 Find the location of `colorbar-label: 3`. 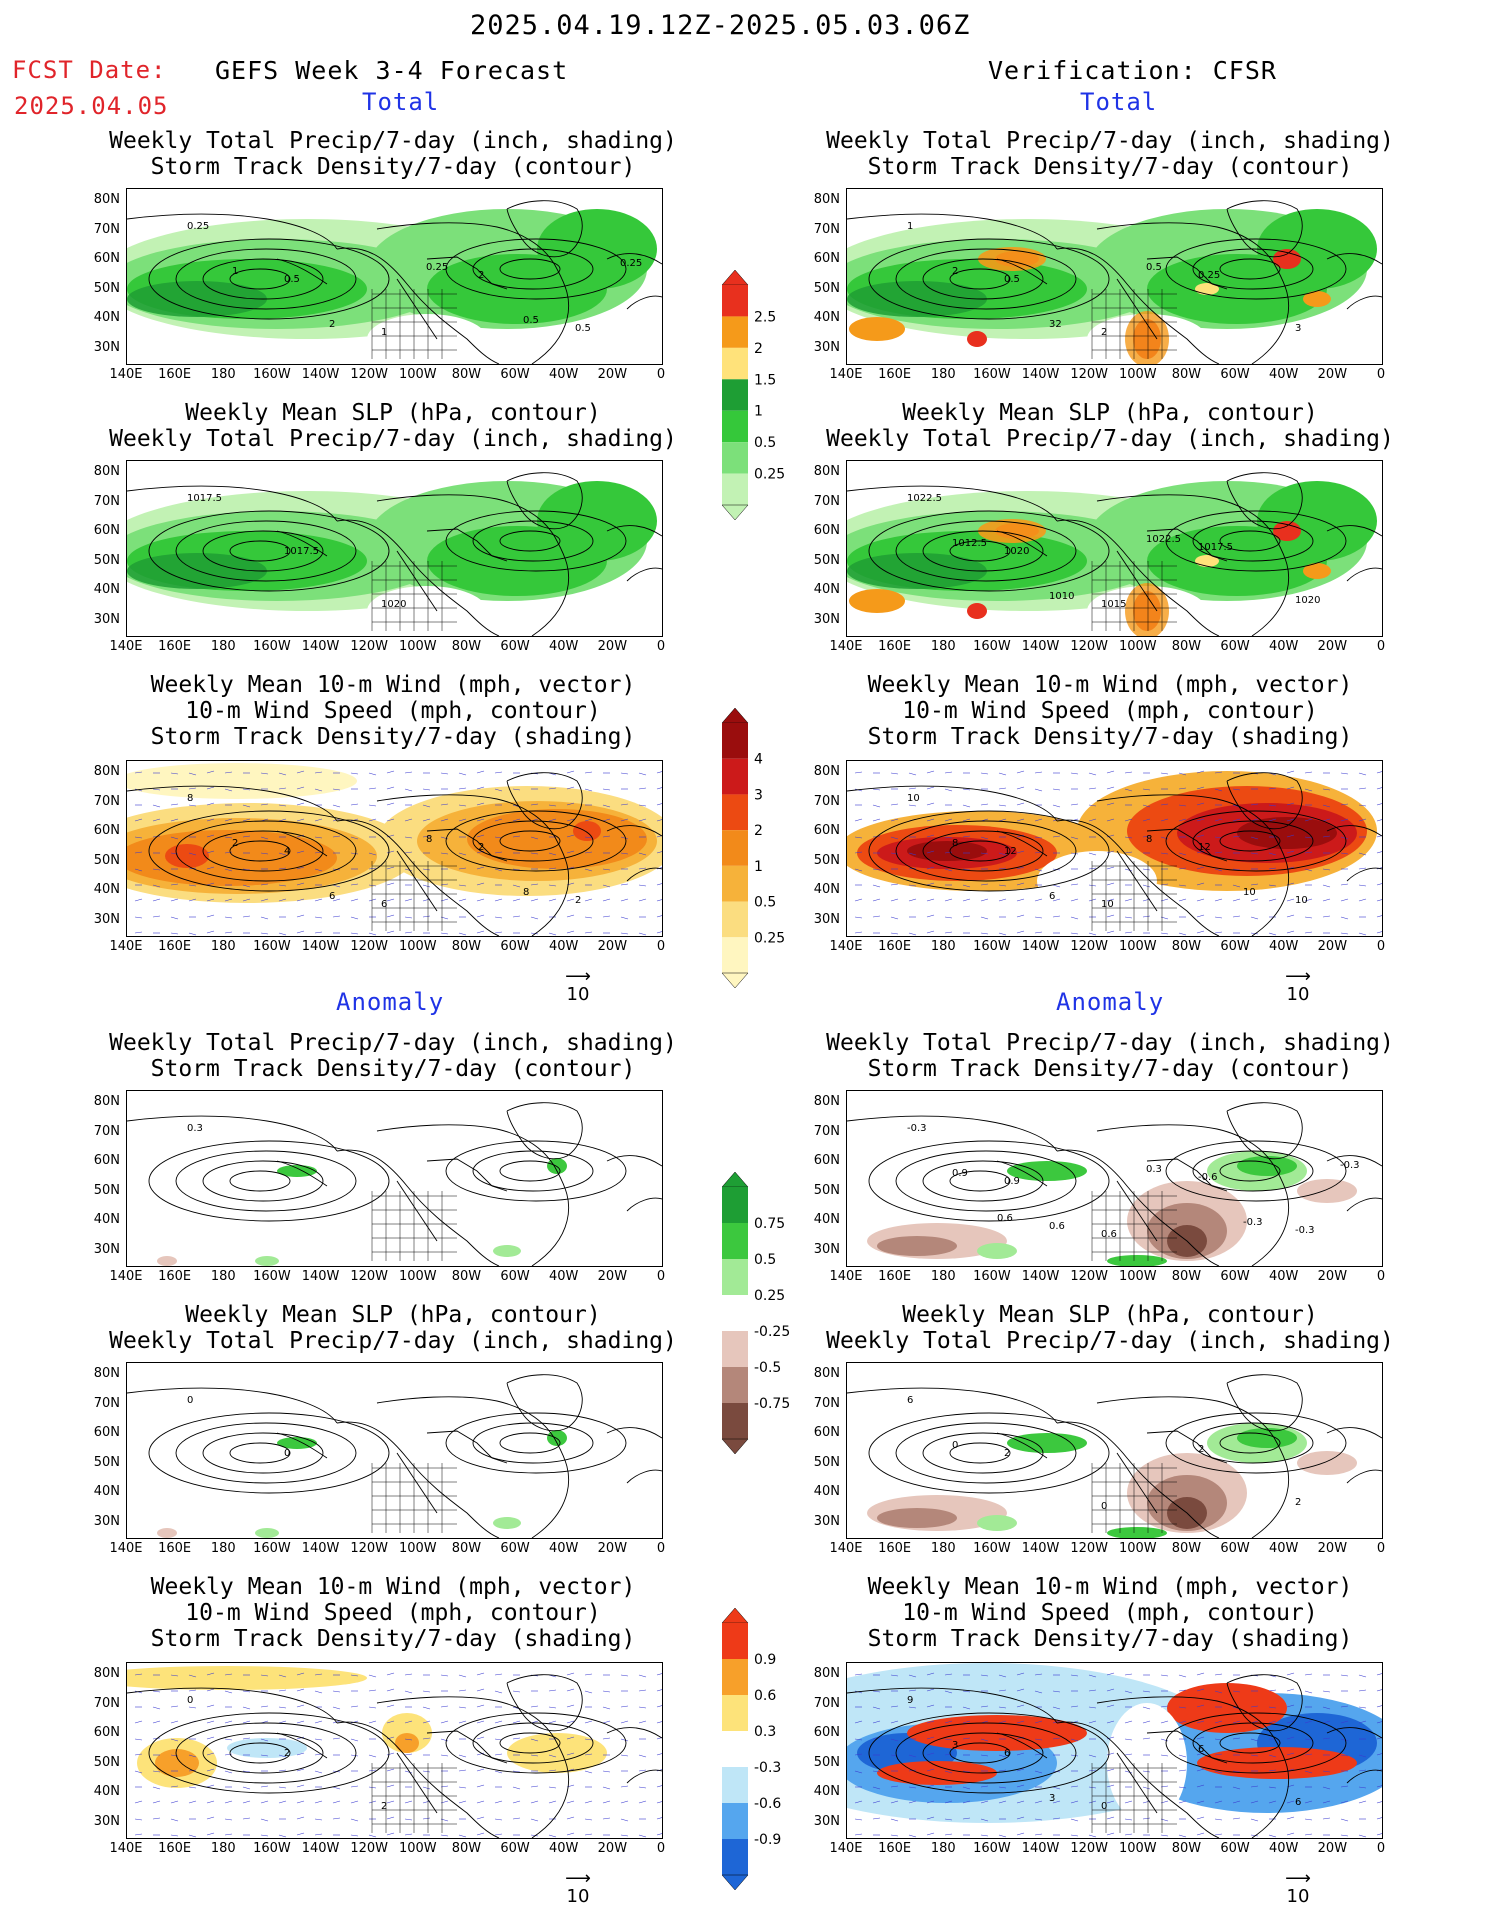

colorbar-label: 3 is located at coordinates (758, 795).